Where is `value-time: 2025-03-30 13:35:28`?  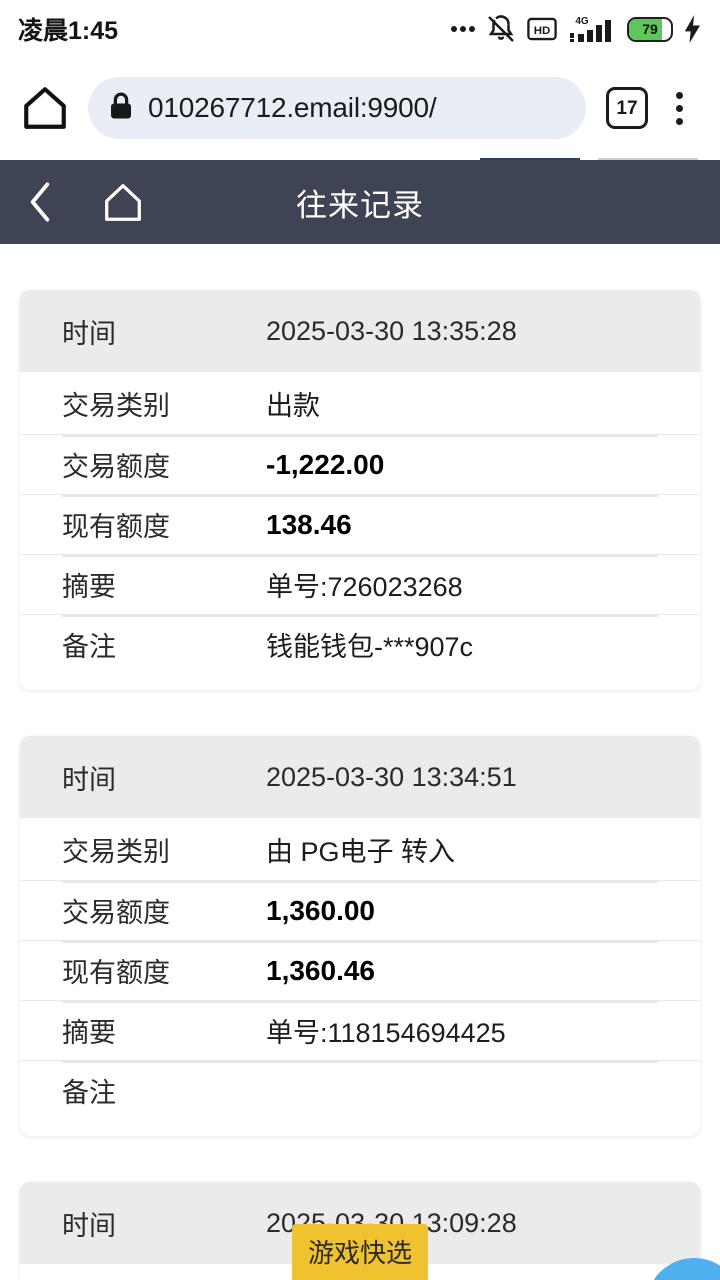 value-time: 2025-03-30 13:35:28 is located at coordinates (391, 330).